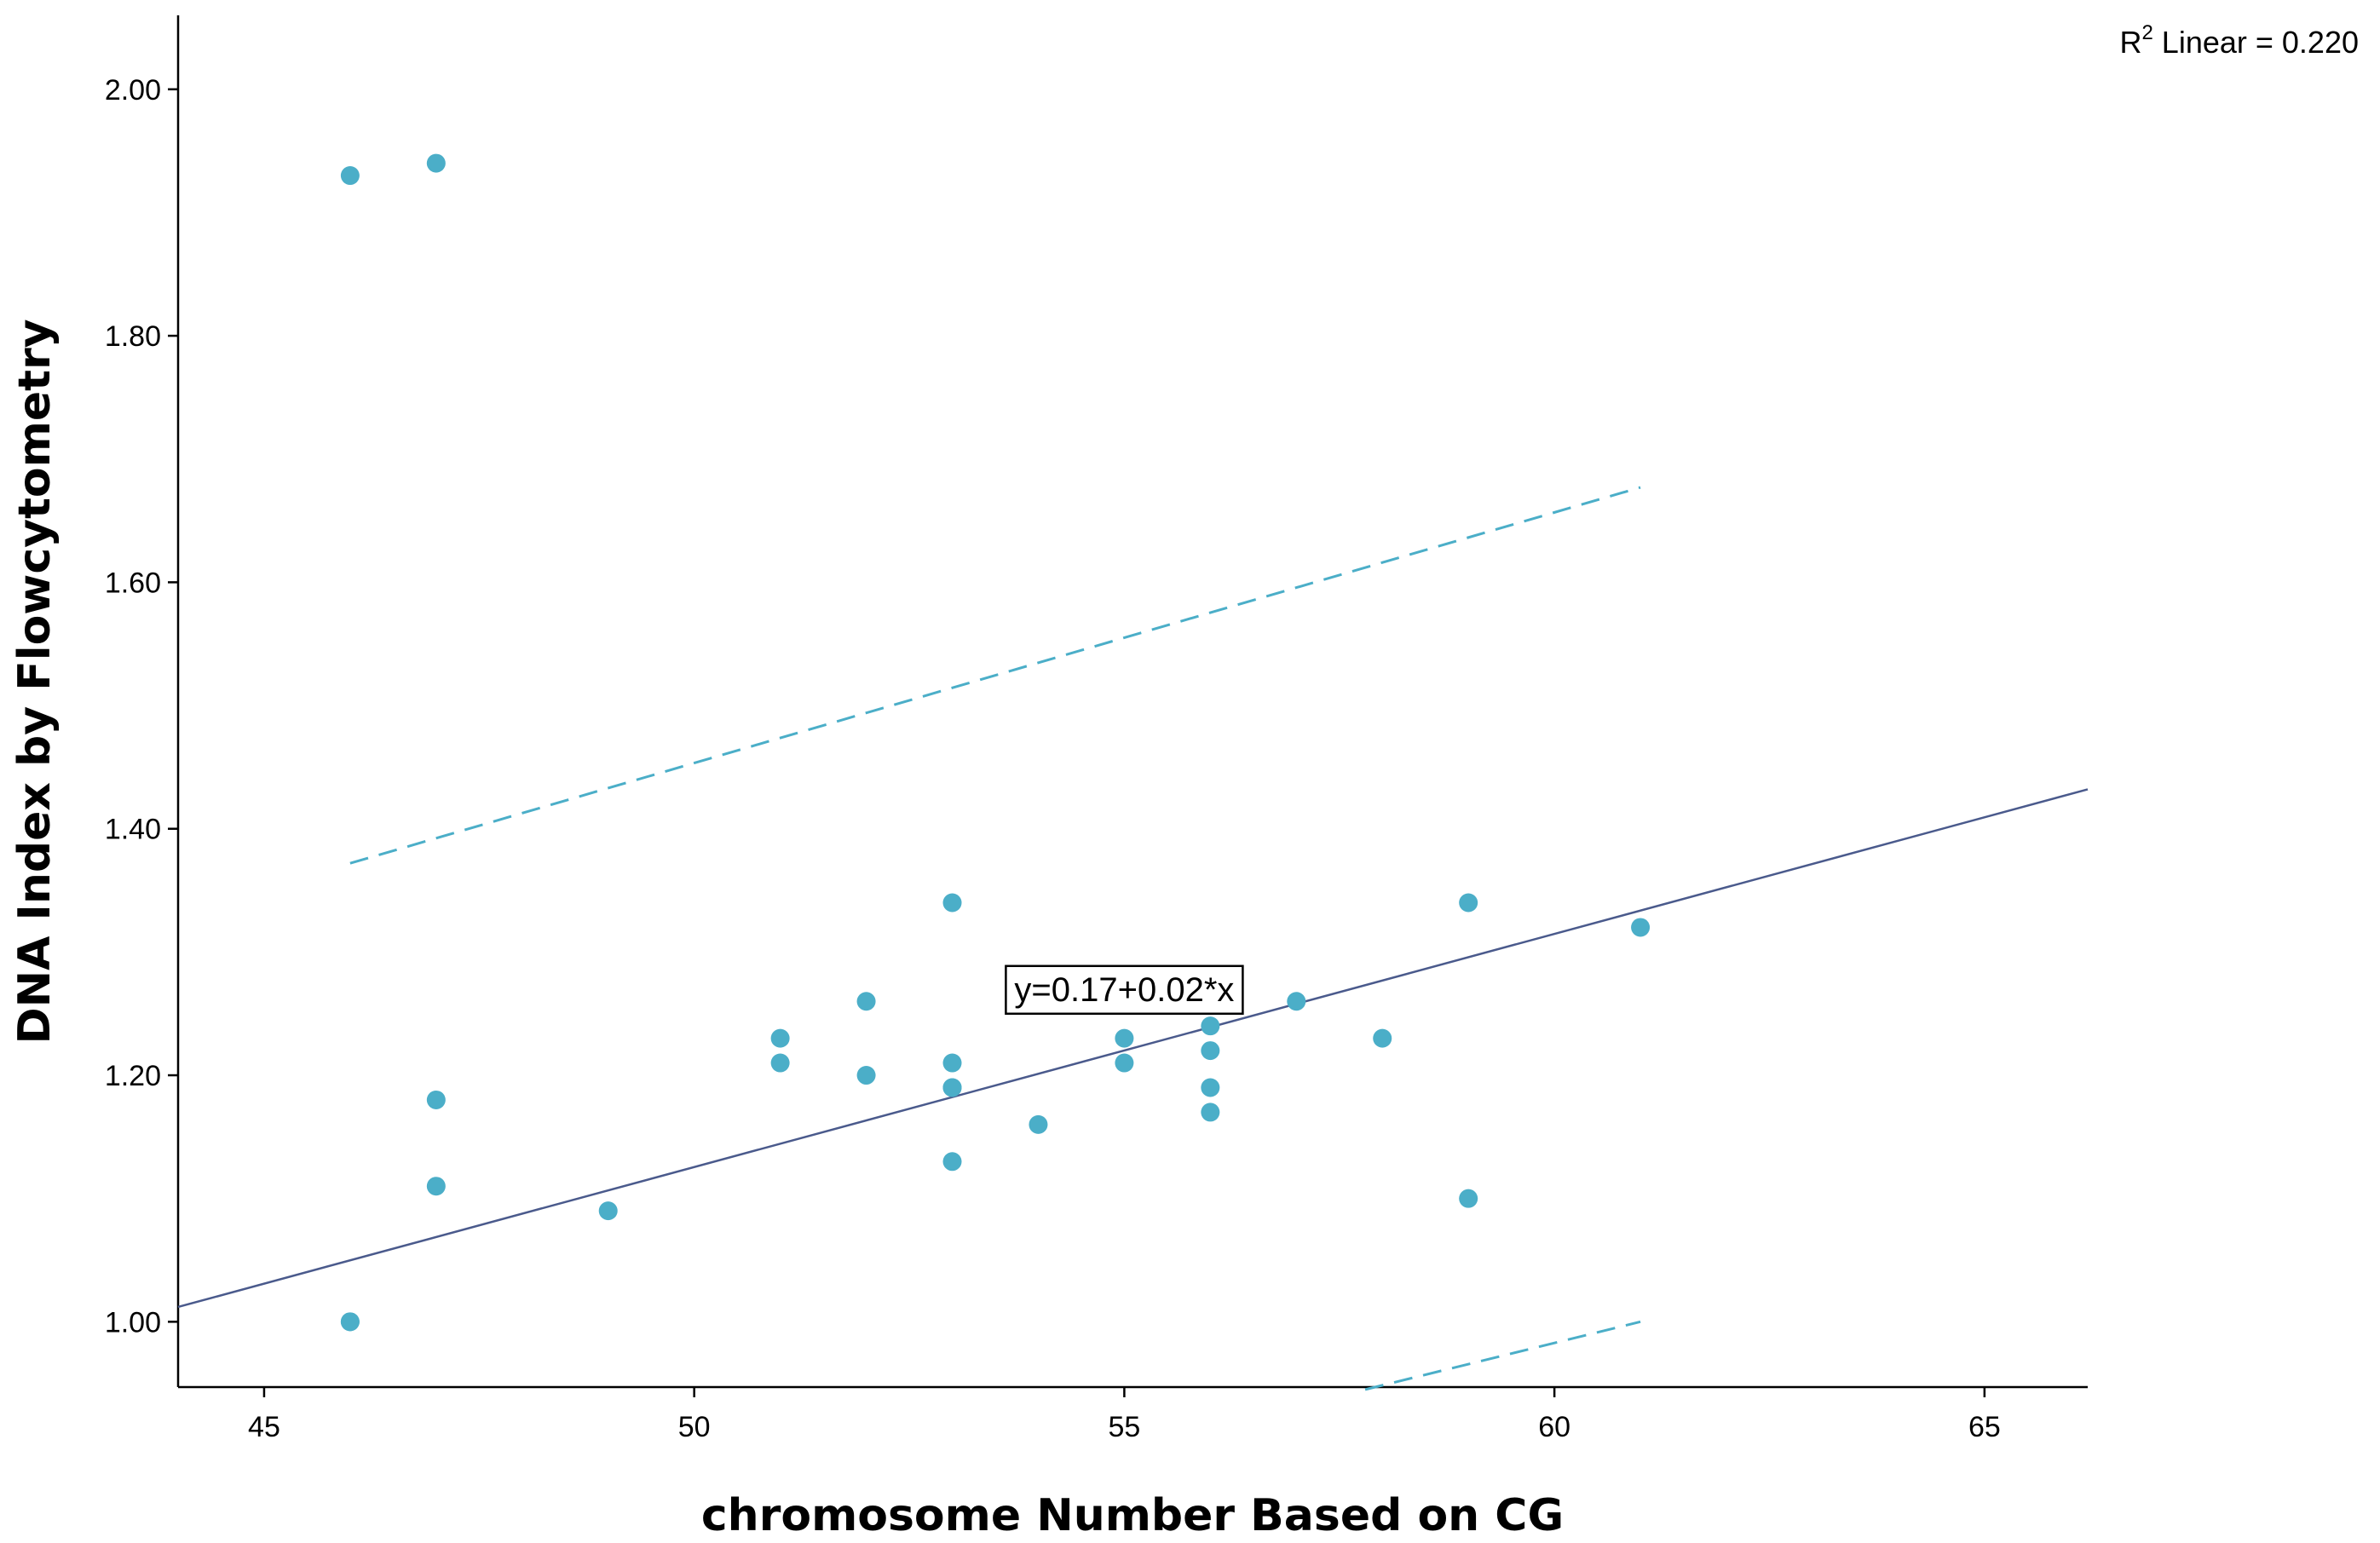  Describe the element at coordinates (133, 583) in the screenshot. I see `y-tick-label: 1.60` at that location.